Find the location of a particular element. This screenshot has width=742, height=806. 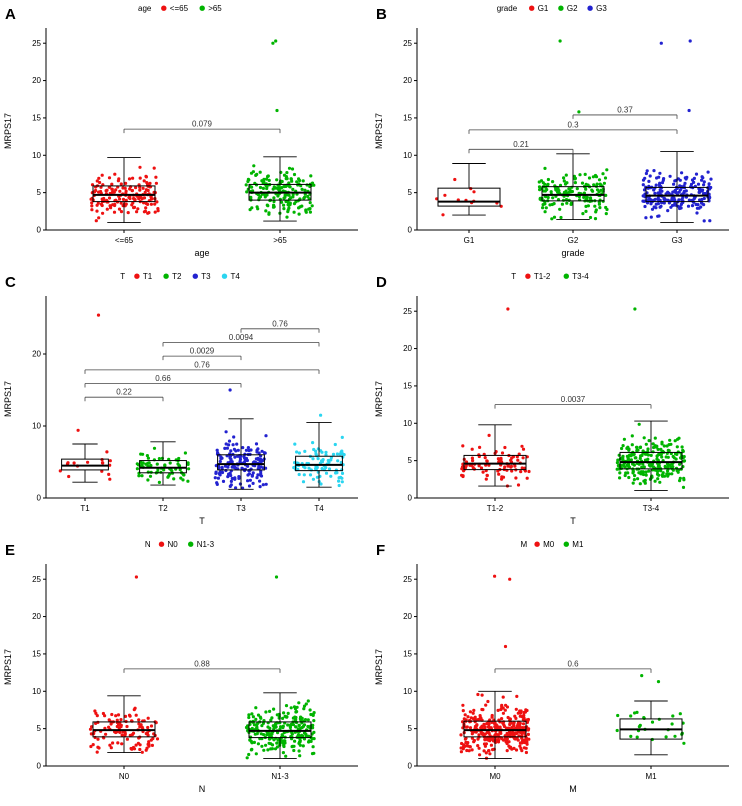

legend-label: T1-2 is located at coordinates (542, 276).